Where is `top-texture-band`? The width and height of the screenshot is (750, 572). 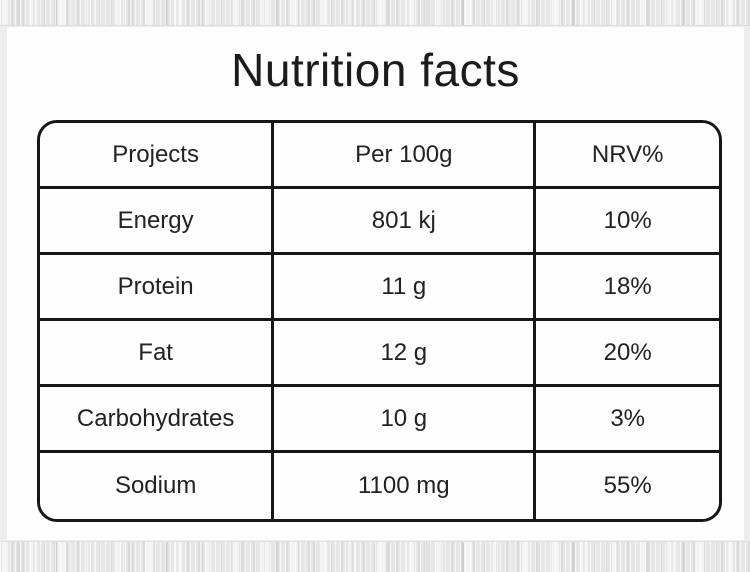
top-texture-band is located at coordinates (375, 13).